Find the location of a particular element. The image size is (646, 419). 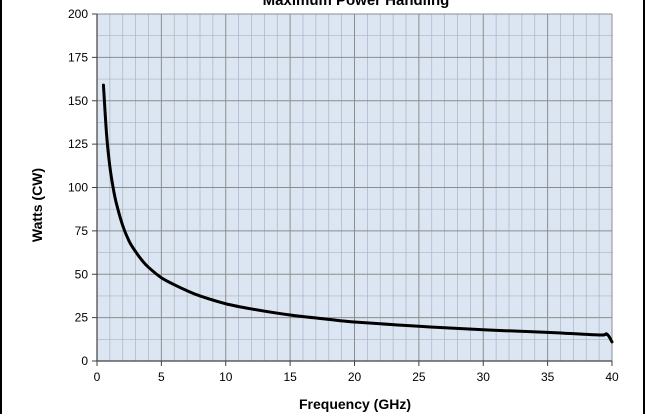

y-tick-label: 125 is located at coordinates (78, 144).